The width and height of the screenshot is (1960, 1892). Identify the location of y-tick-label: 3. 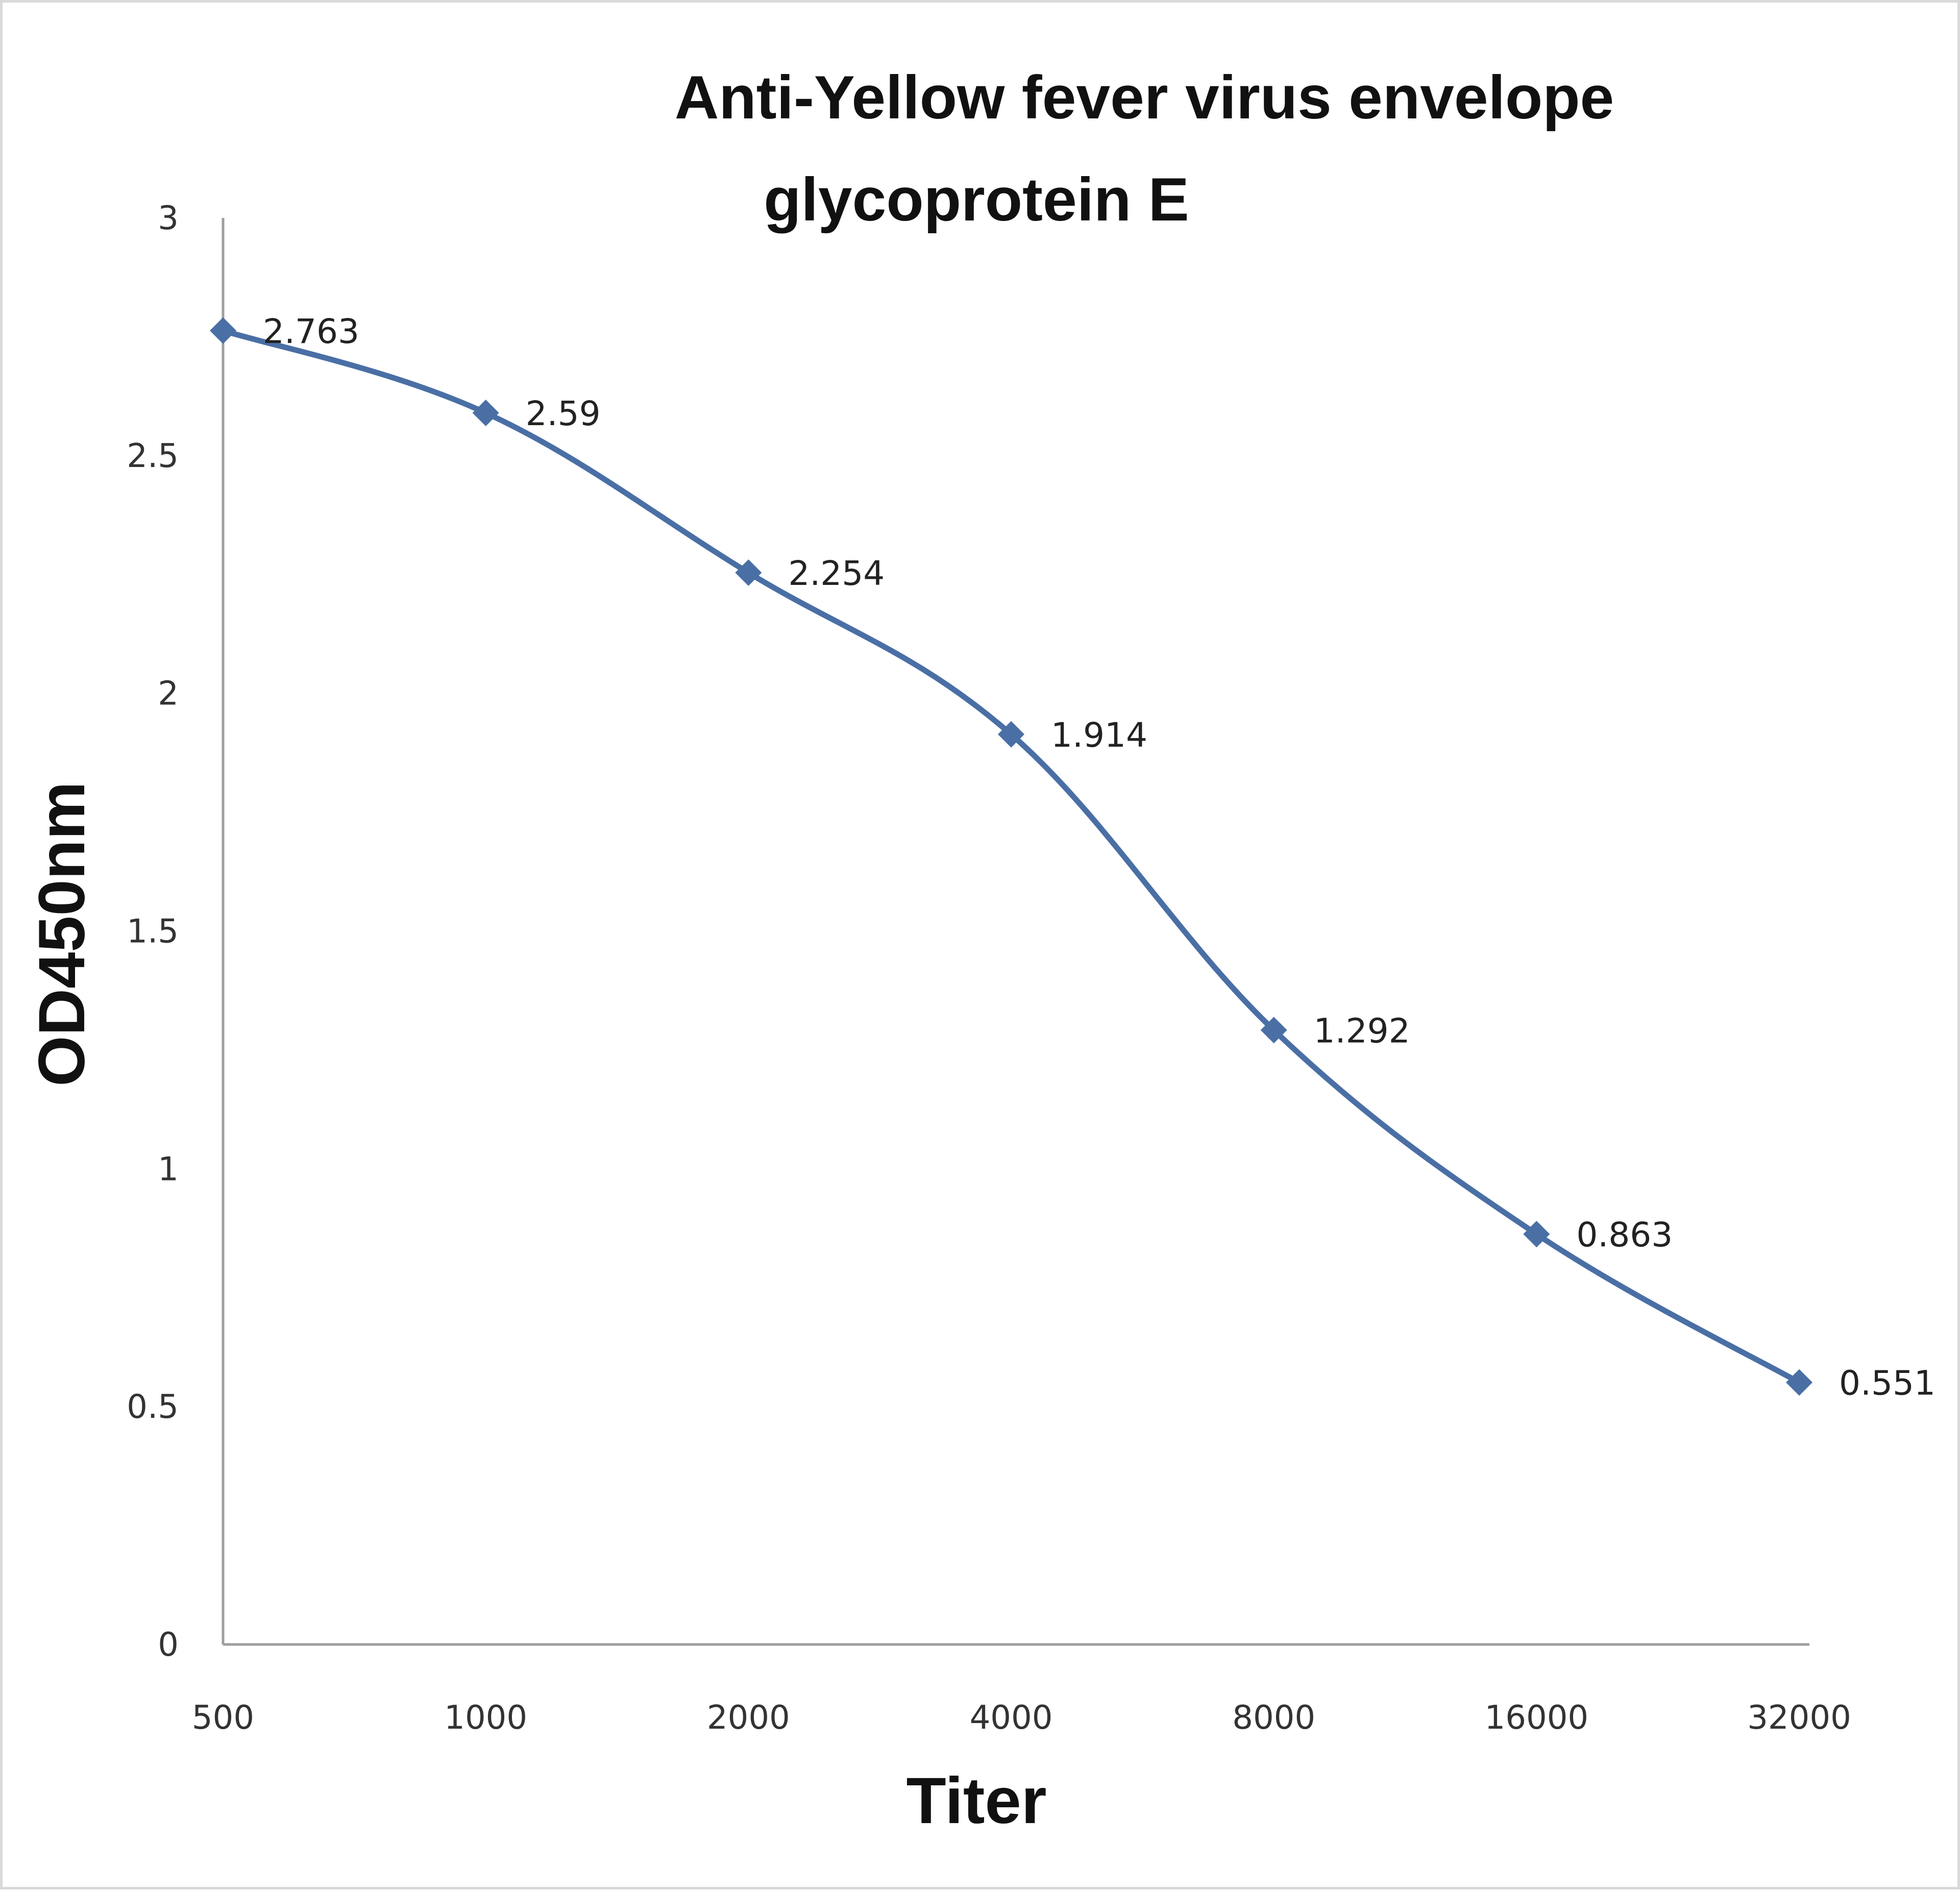
(168, 218).